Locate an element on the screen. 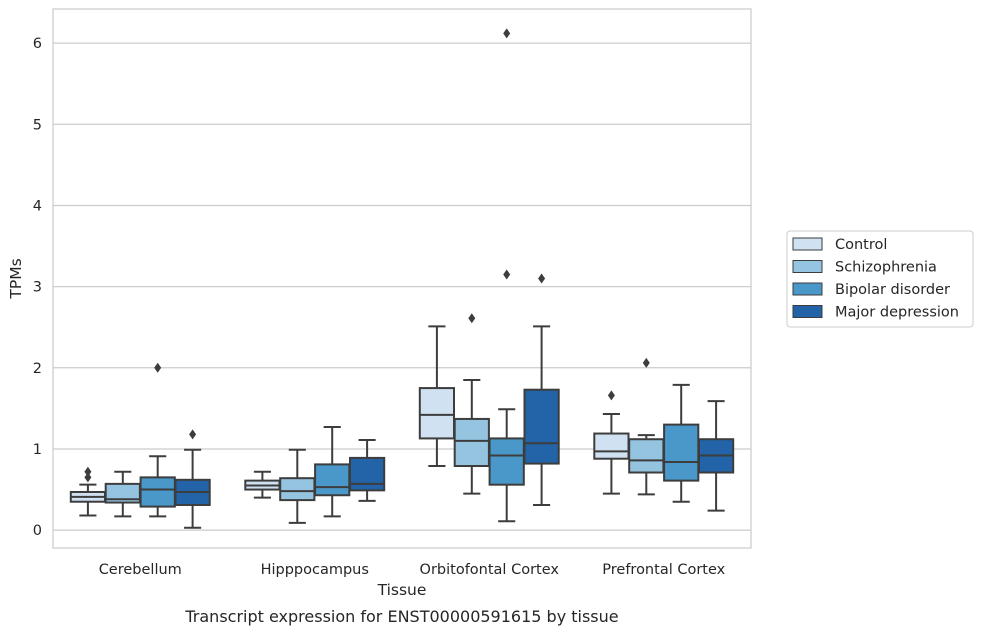 The image size is (983, 634). legend-item: Schizophrenia is located at coordinates (864, 268).